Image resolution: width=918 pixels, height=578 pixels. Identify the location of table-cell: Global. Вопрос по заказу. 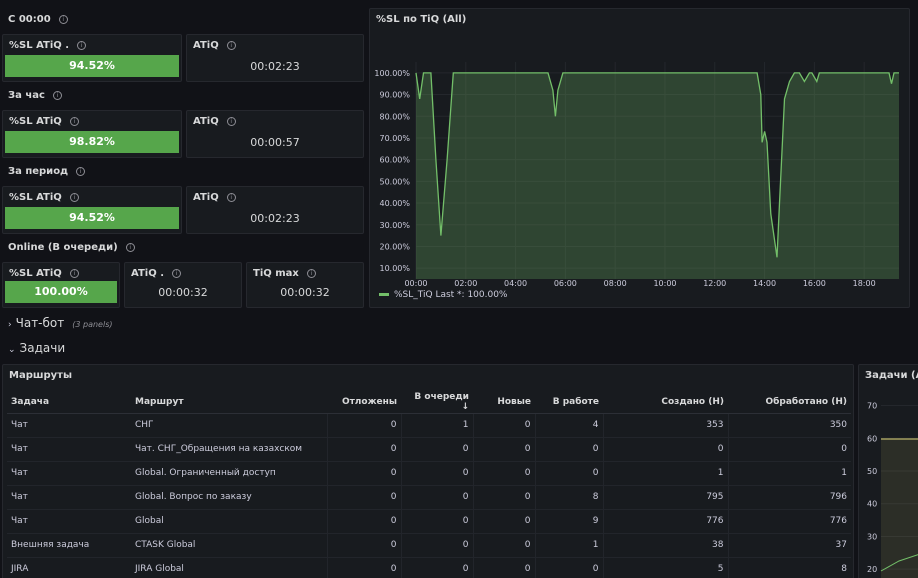
(229, 497).